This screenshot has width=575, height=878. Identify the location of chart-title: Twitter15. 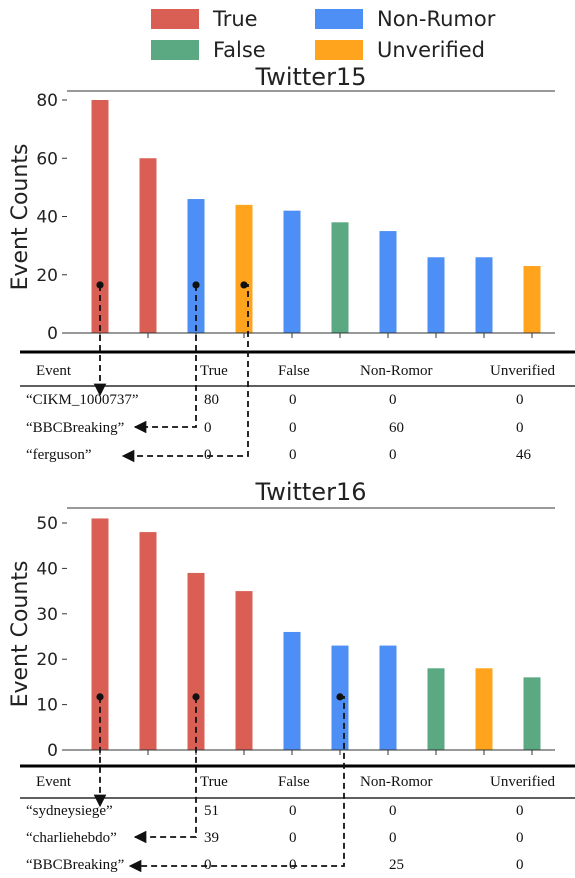
(311, 77).